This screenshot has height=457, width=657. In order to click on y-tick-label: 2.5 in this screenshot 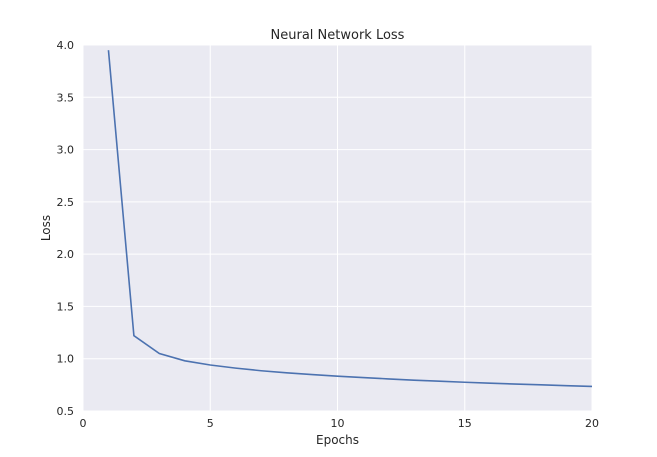, I will do `click(66, 202)`.